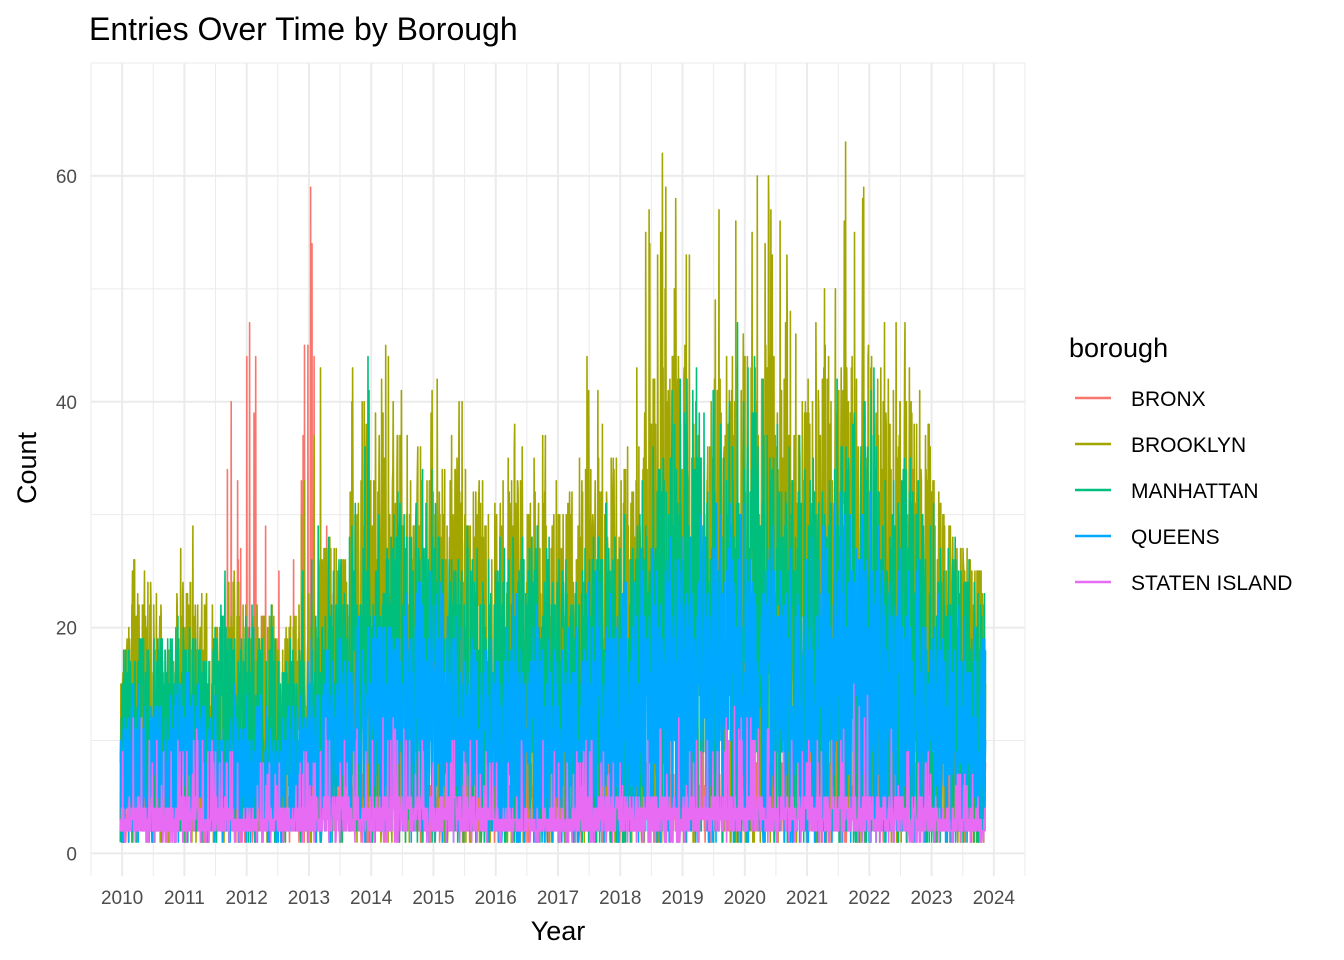  What do you see at coordinates (1188, 445) in the screenshot?
I see `legend-label-brooklyn: BROOKLYN` at bounding box center [1188, 445].